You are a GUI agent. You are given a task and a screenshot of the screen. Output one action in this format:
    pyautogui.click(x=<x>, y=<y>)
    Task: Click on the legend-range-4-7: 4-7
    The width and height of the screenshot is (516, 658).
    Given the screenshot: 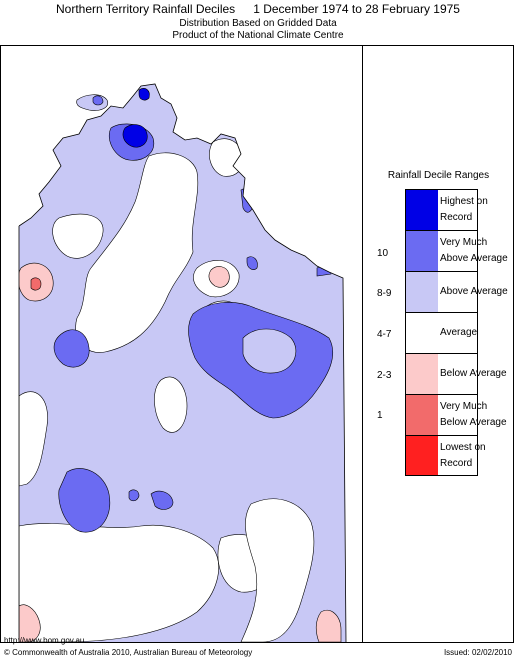 What is the action you would take?
    pyautogui.click(x=384, y=334)
    